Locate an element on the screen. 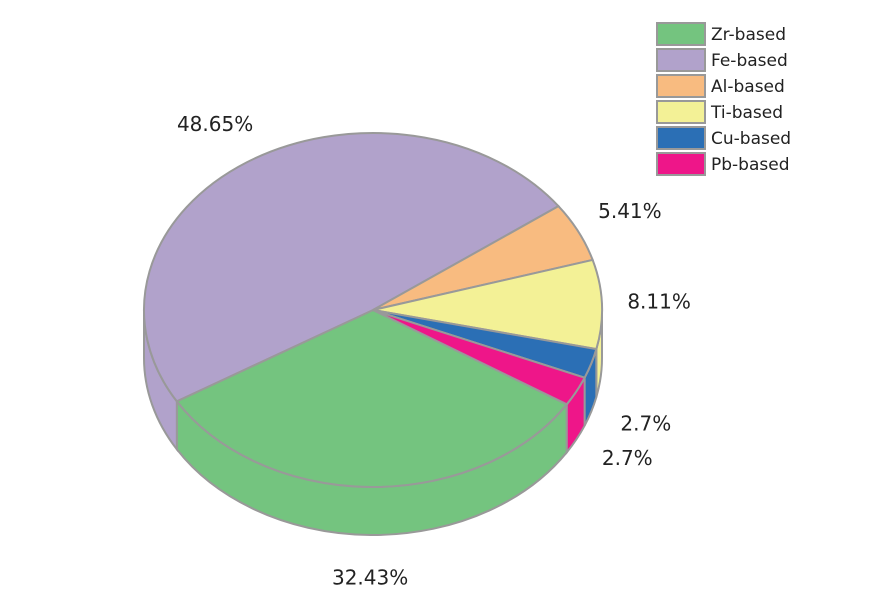  data-label: 32.43% is located at coordinates (370, 578).